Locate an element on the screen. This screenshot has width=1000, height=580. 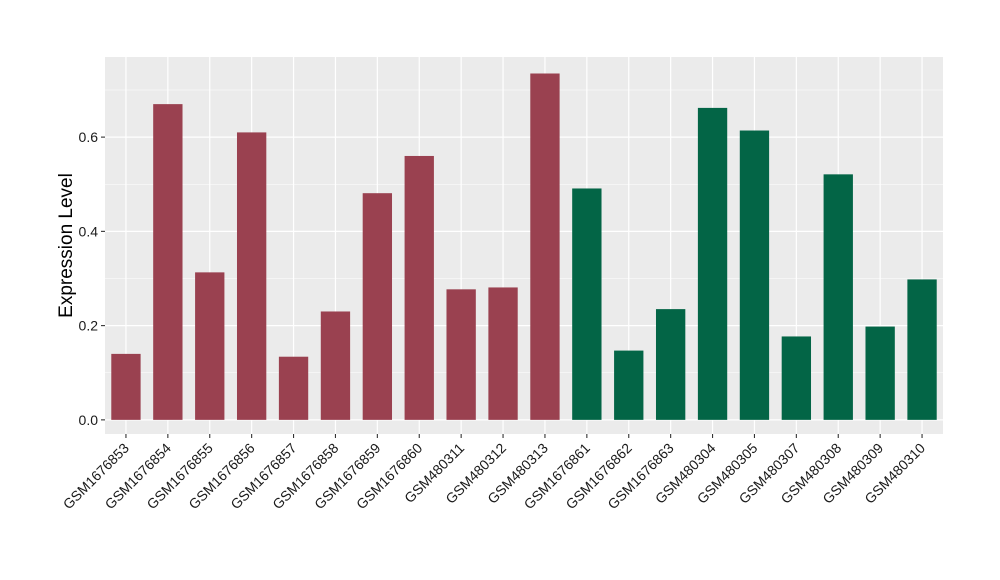
y-tick-label: 0.0 is located at coordinates (89, 420).